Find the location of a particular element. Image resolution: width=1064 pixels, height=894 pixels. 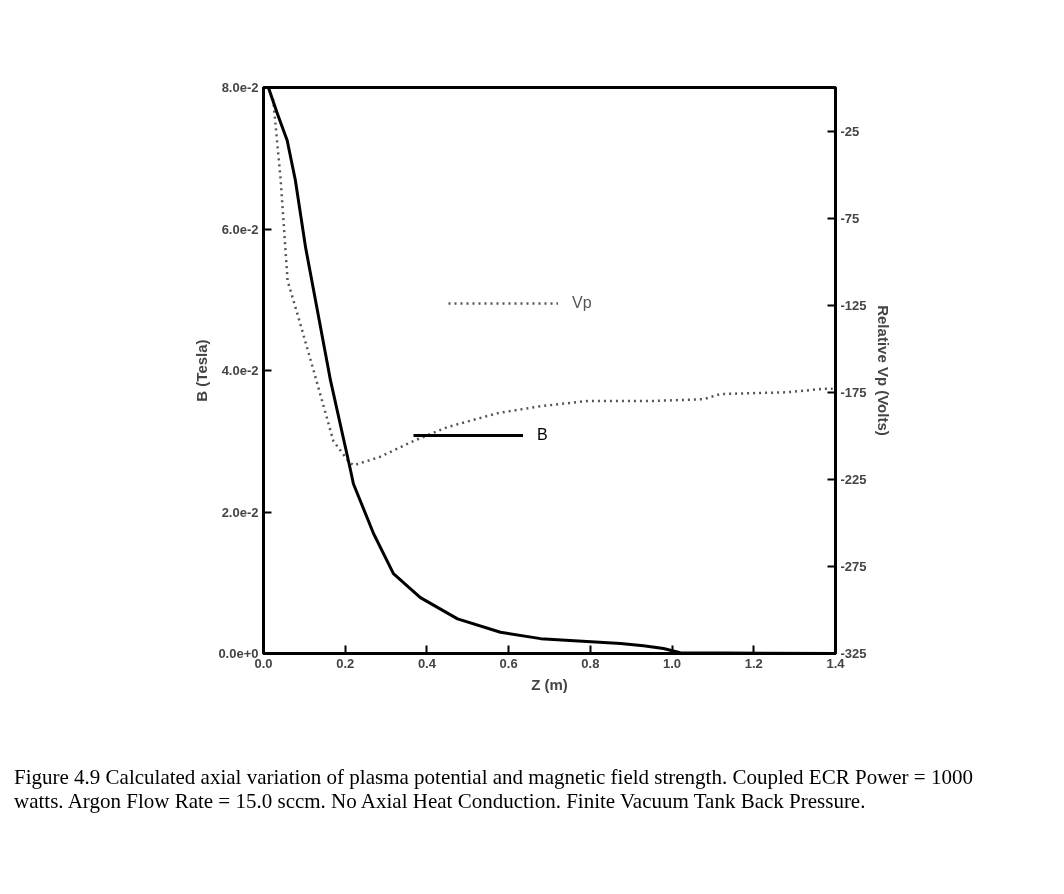

y2-tick-label: -25 is located at coordinates (850, 131).